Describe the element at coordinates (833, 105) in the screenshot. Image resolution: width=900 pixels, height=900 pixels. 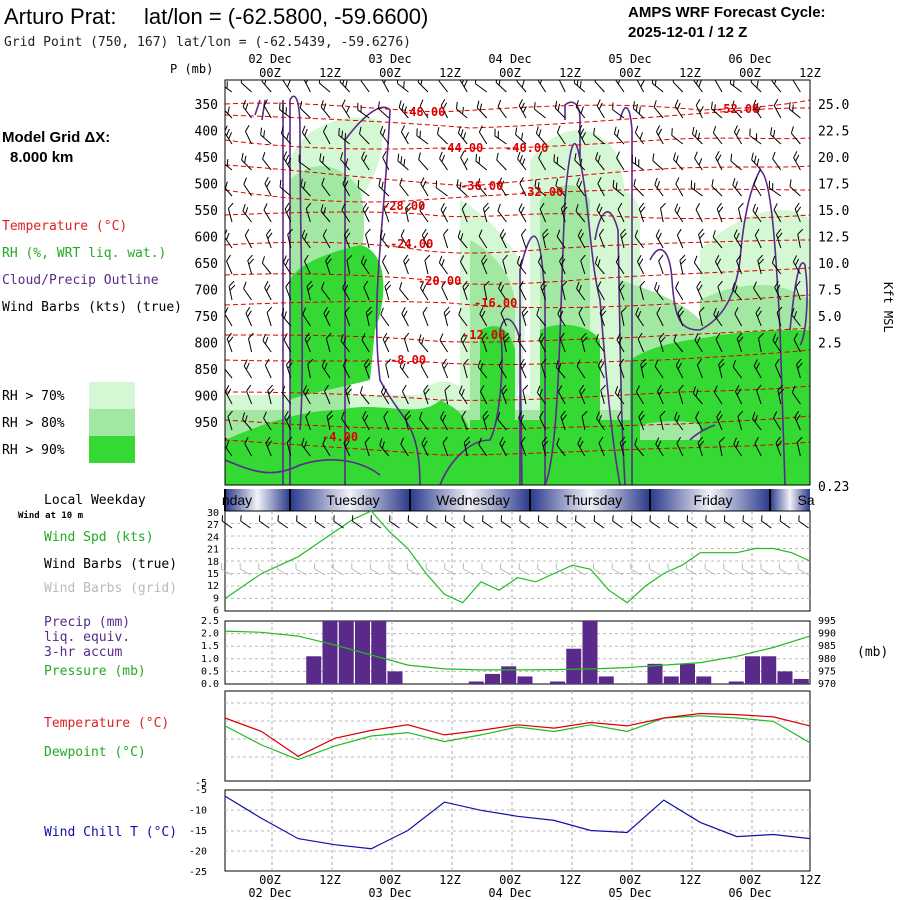
I see `kft-tick-label: 25.0` at that location.